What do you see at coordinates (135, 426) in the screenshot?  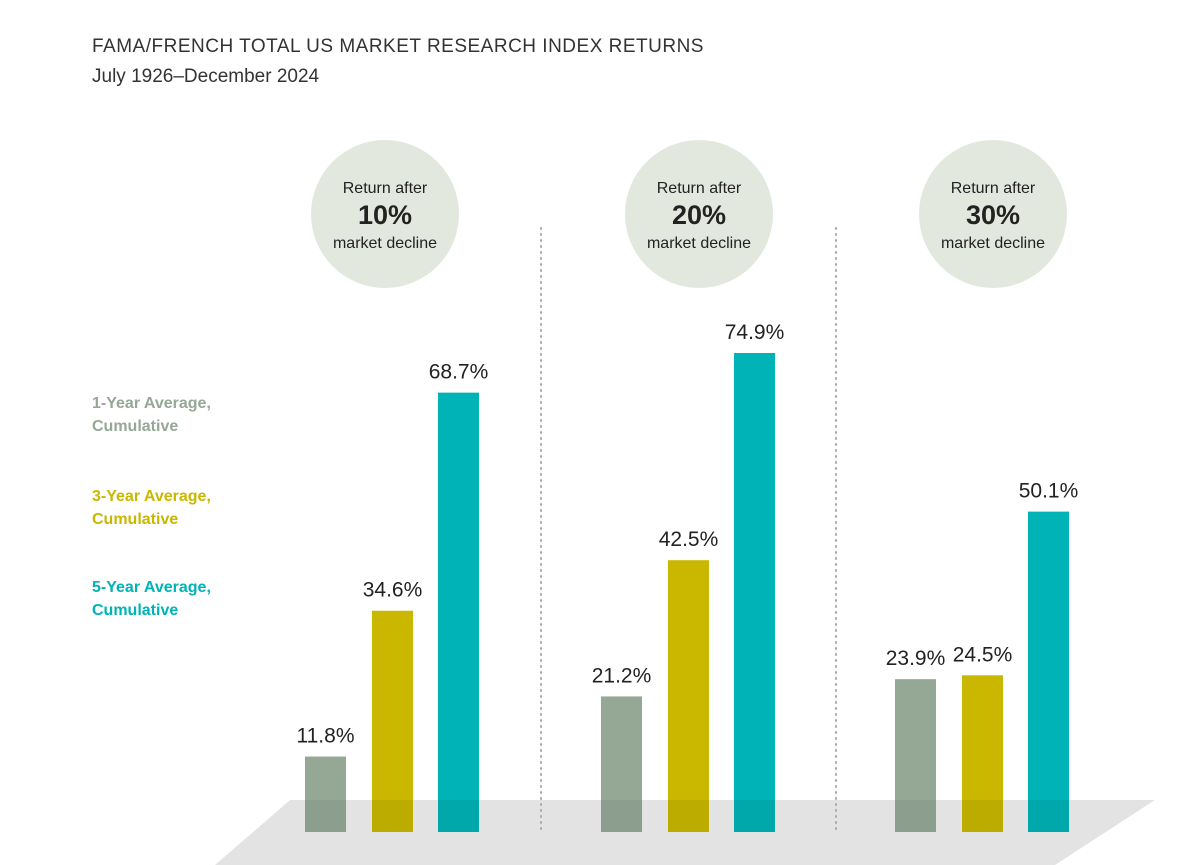 I see `legend-label-1-year-line2: Cumulative` at bounding box center [135, 426].